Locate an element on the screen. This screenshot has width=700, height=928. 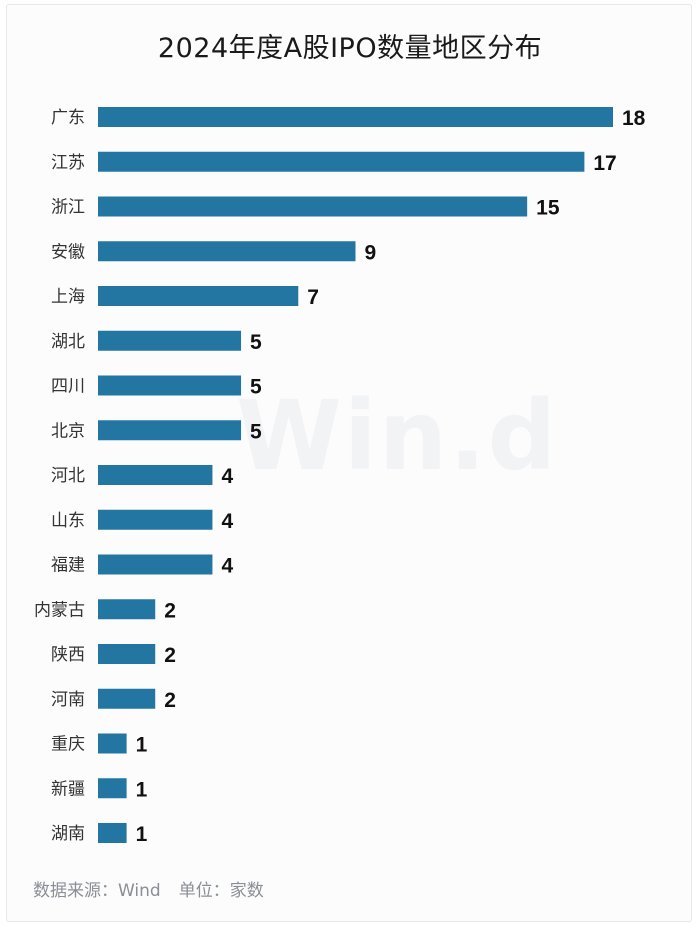
category-label: 广东 is located at coordinates (68, 118).